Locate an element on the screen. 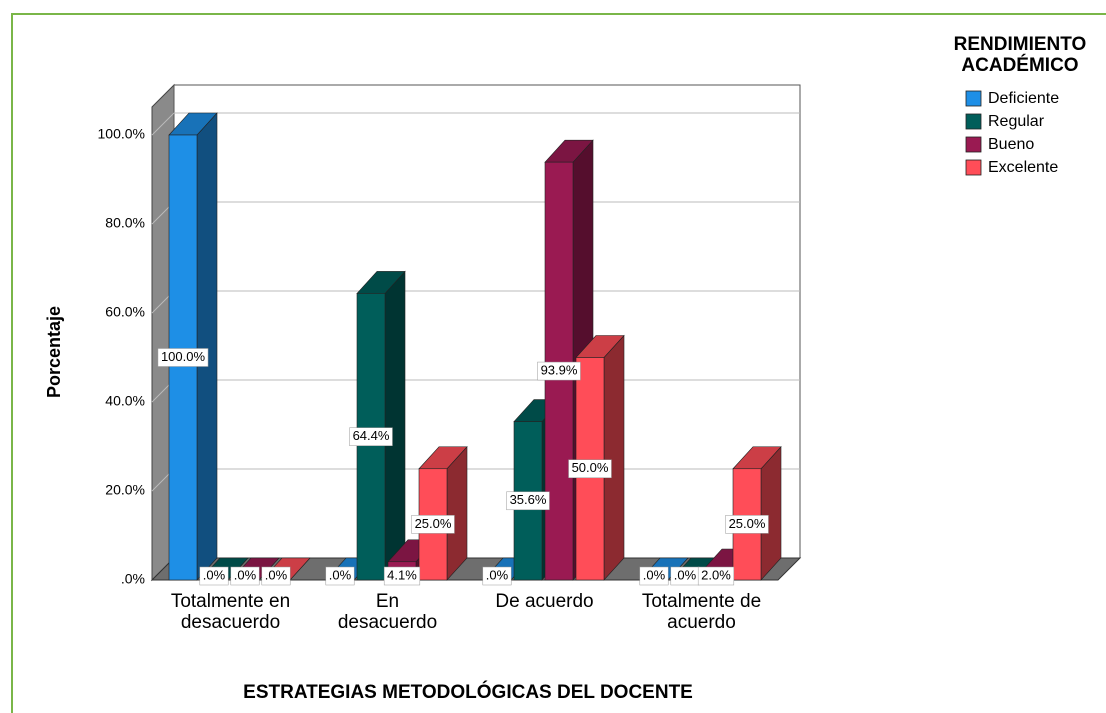 This screenshot has height=713, width=1106. value-label: 4.1% is located at coordinates (402, 574).